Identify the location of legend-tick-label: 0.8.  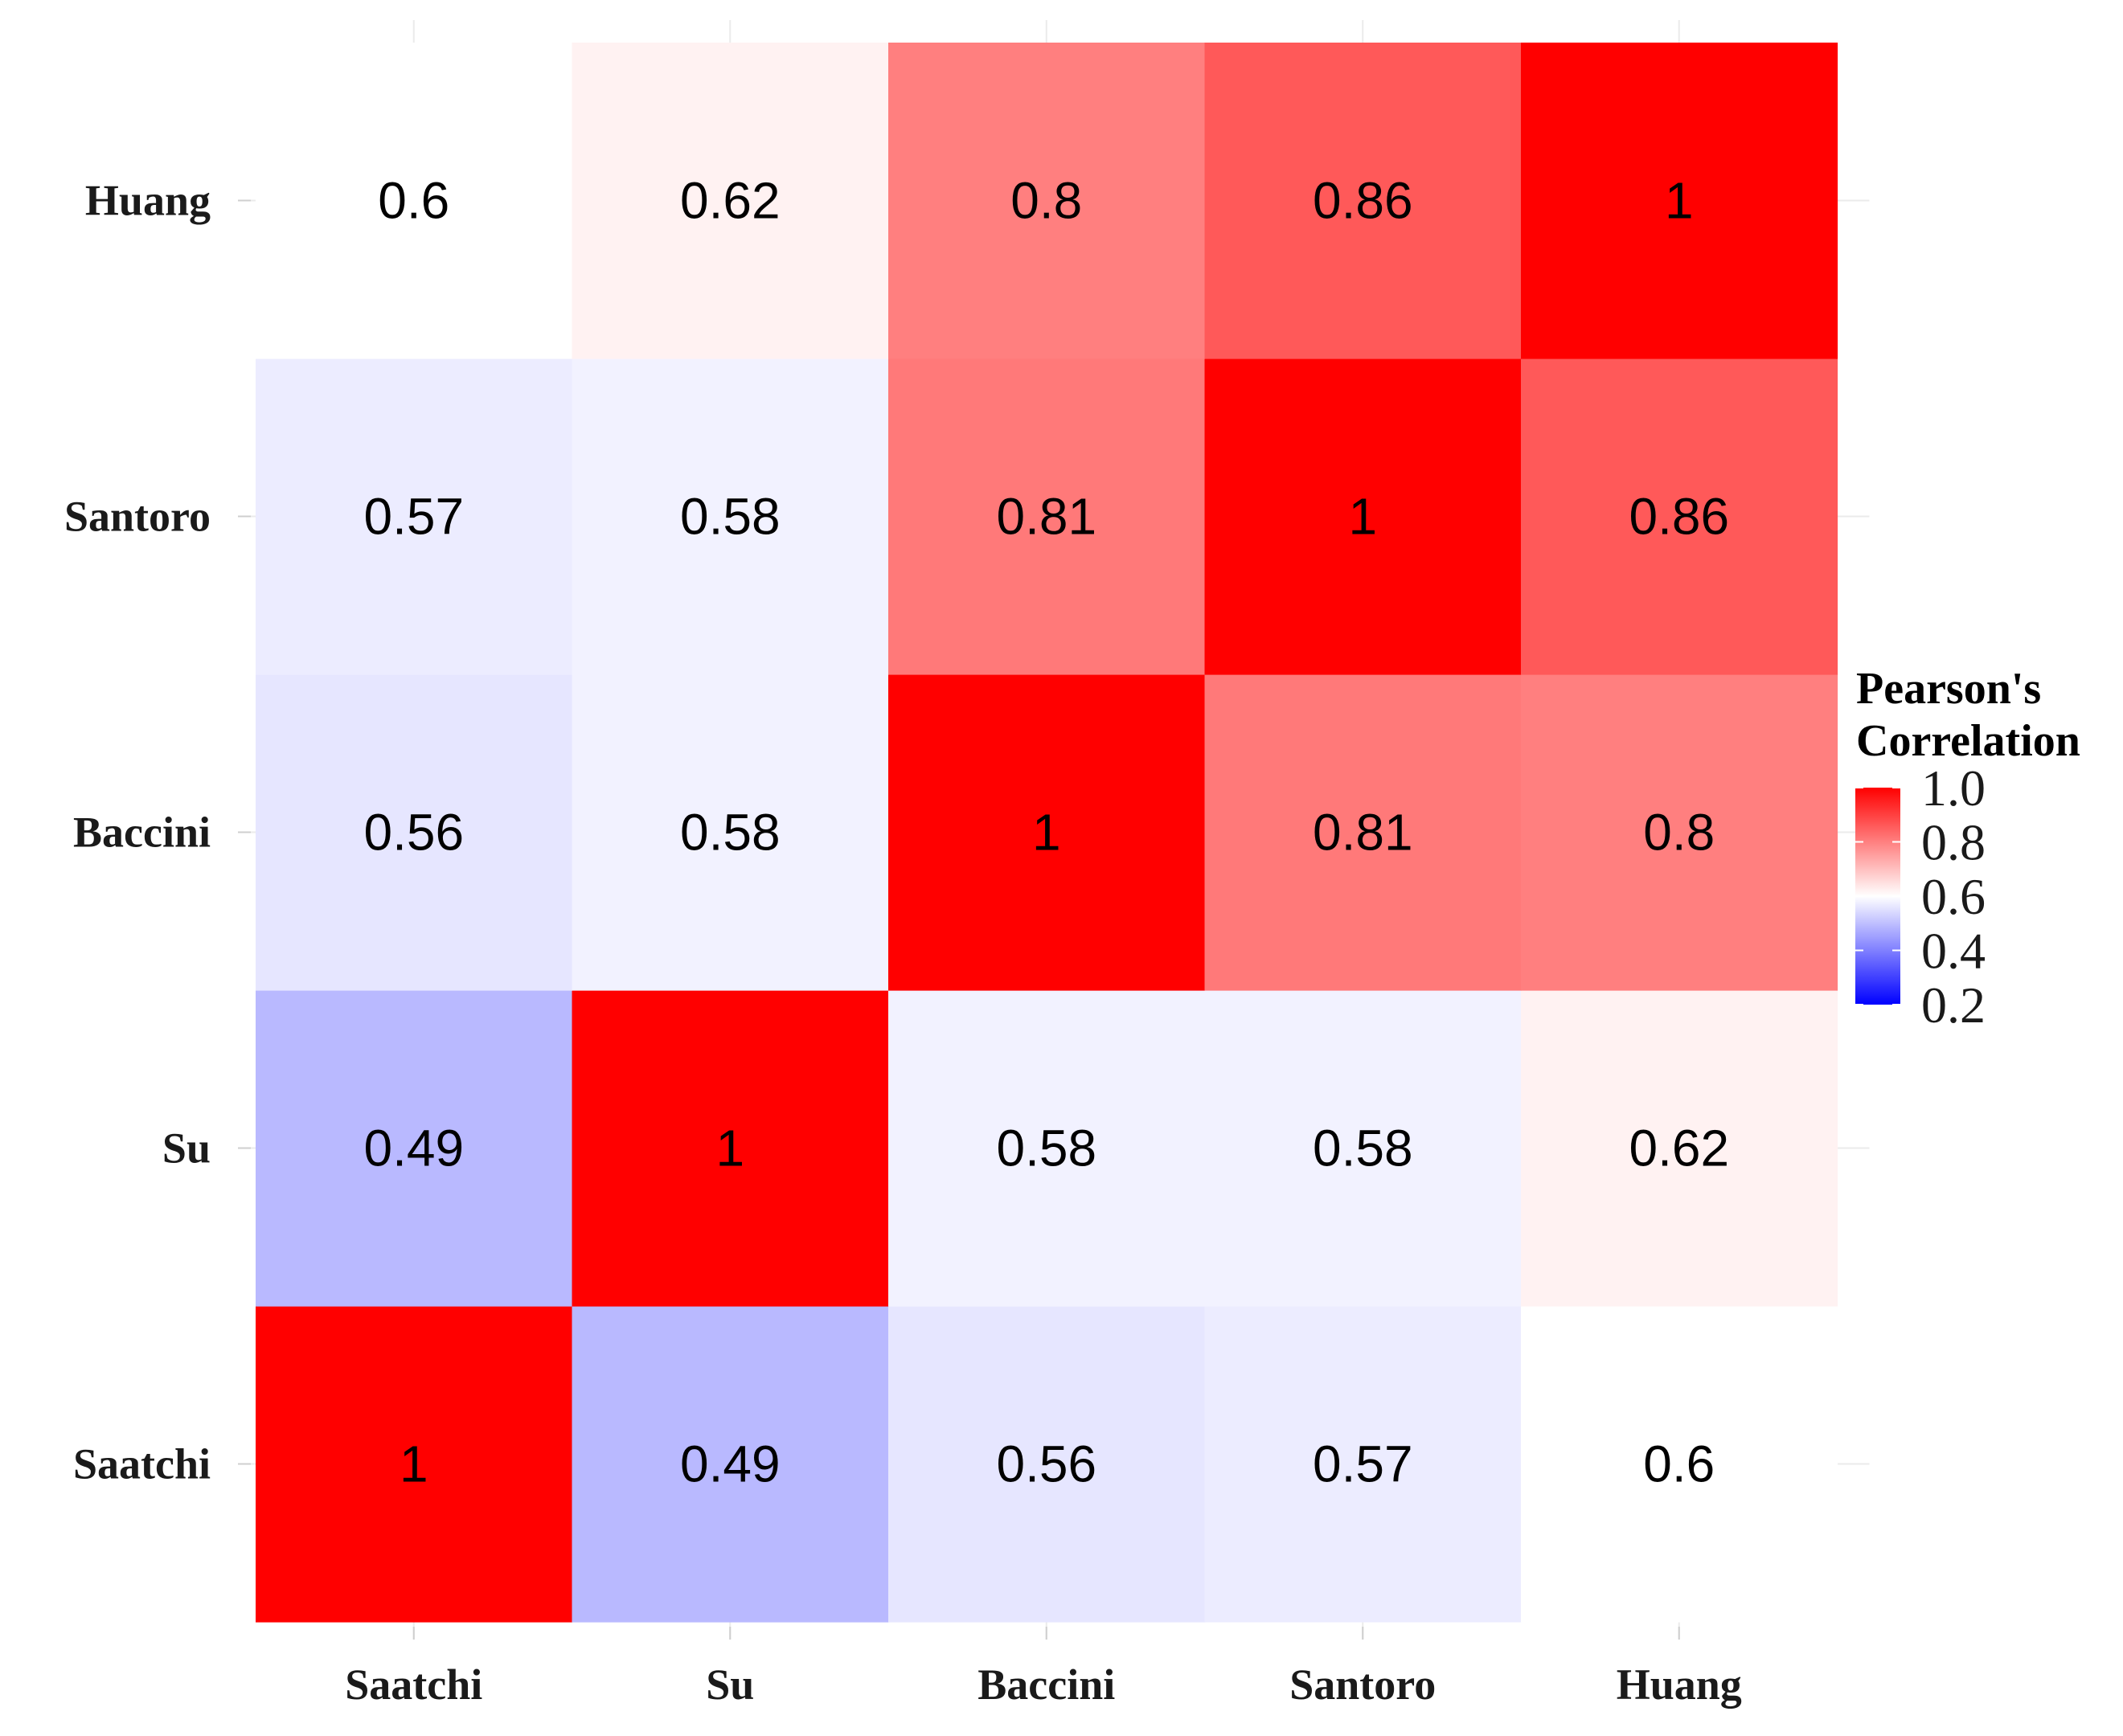
(1954, 842).